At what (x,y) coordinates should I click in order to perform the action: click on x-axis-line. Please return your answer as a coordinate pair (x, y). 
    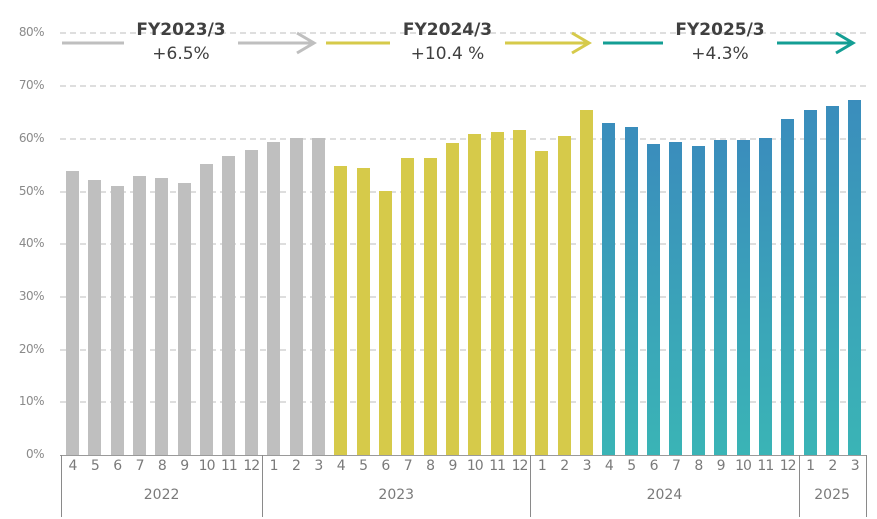
    Looking at the image, I should click on (463, 455).